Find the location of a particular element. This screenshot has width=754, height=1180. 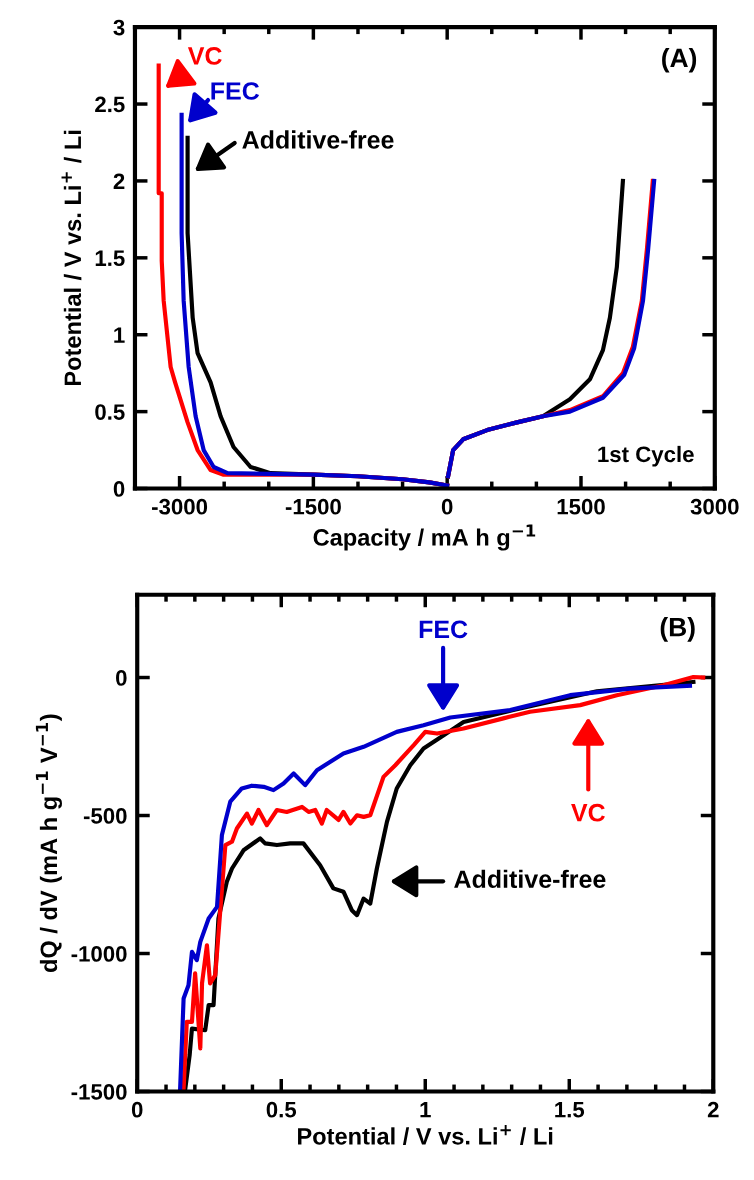

y-axis-title: dQ / dV (mA h g$^{−1}$ V$^{−1}$) is located at coordinates (48, 843).